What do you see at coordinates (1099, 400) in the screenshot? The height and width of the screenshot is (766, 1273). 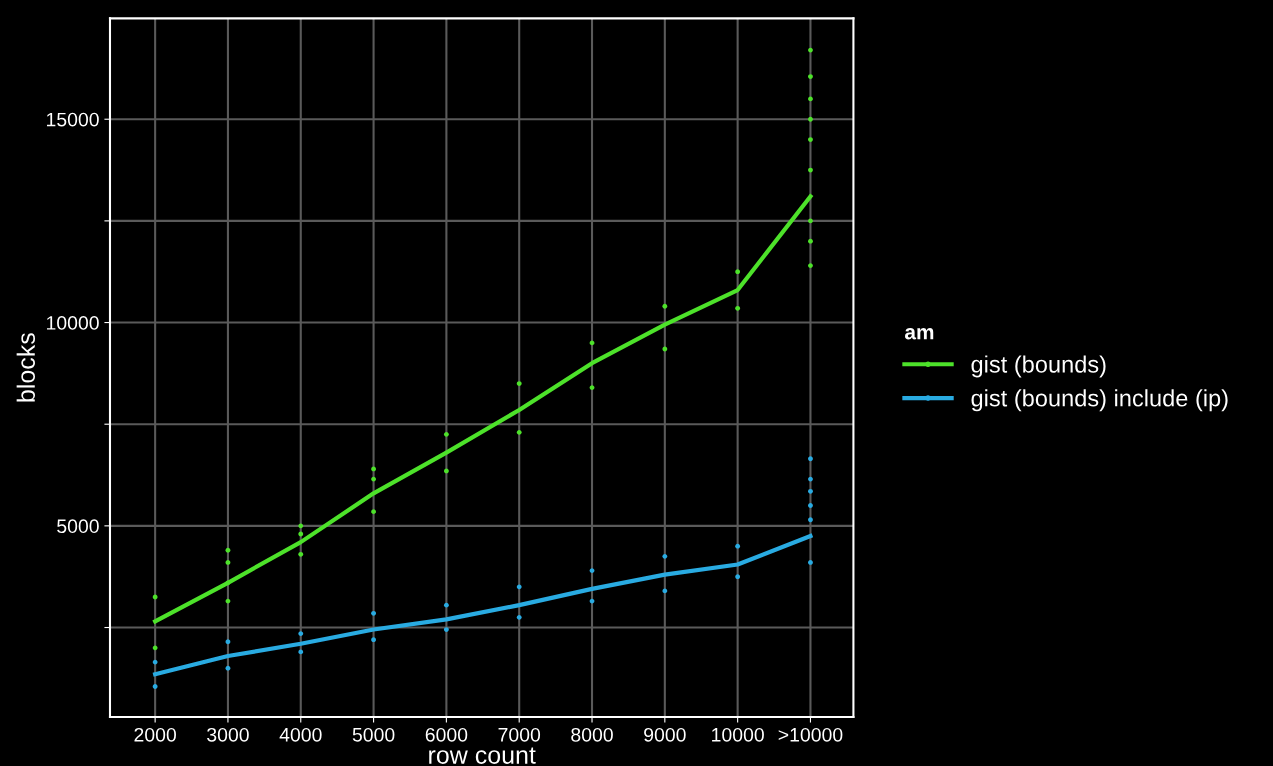 I see `legend-label: gist (bounds) include (ip)` at bounding box center [1099, 400].